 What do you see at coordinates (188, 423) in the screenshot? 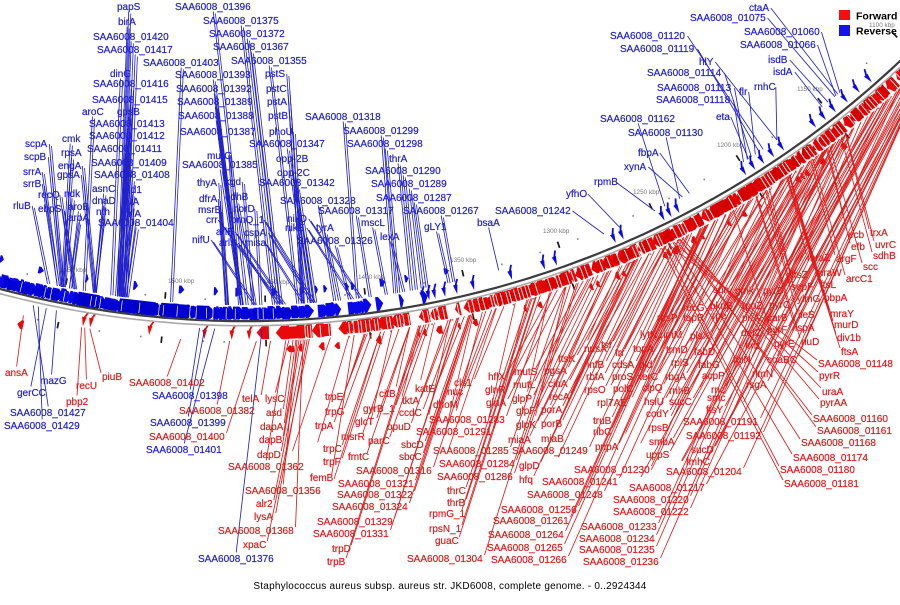
I see `svg-text: SAA6008_01399` at bounding box center [188, 423].